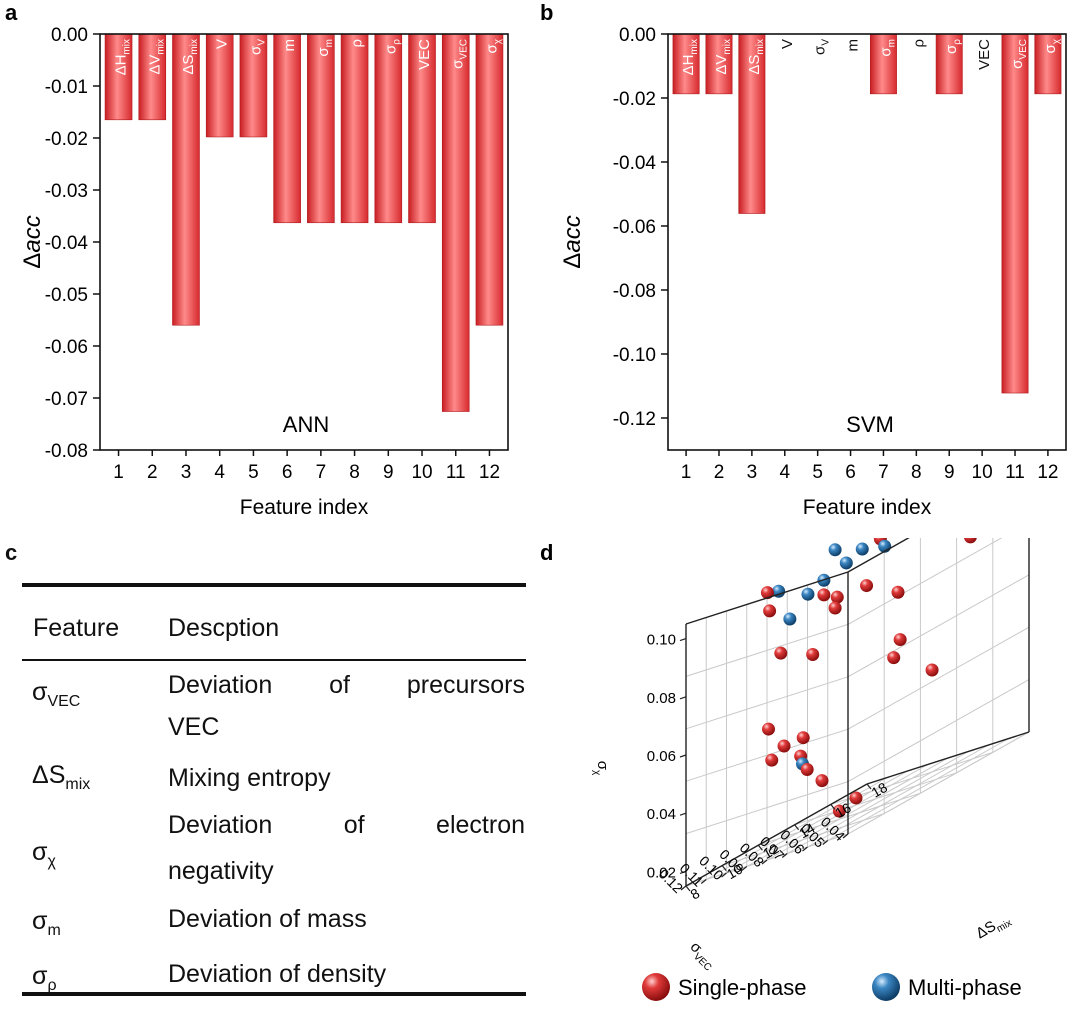  Describe the element at coordinates (194, 727) in the screenshot. I see `desc-sigma-vec-line2: VEC` at that location.